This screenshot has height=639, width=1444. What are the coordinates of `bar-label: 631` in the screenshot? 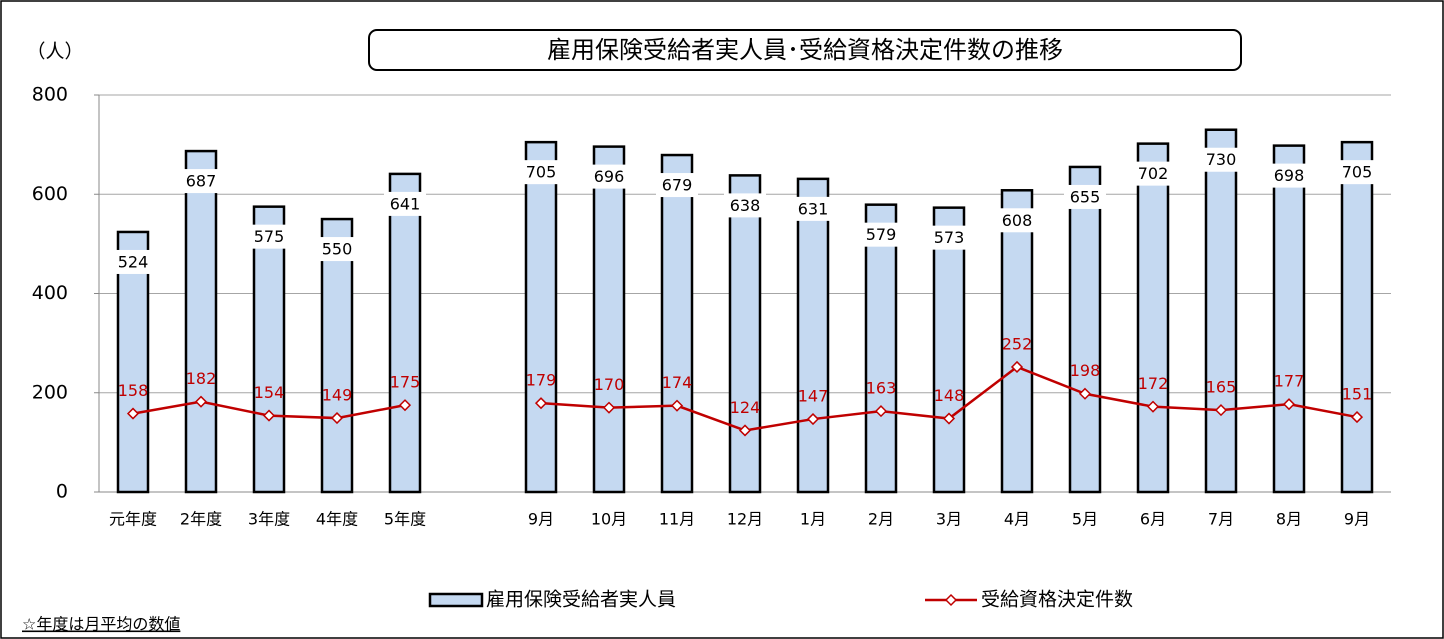 It's located at (813, 208).